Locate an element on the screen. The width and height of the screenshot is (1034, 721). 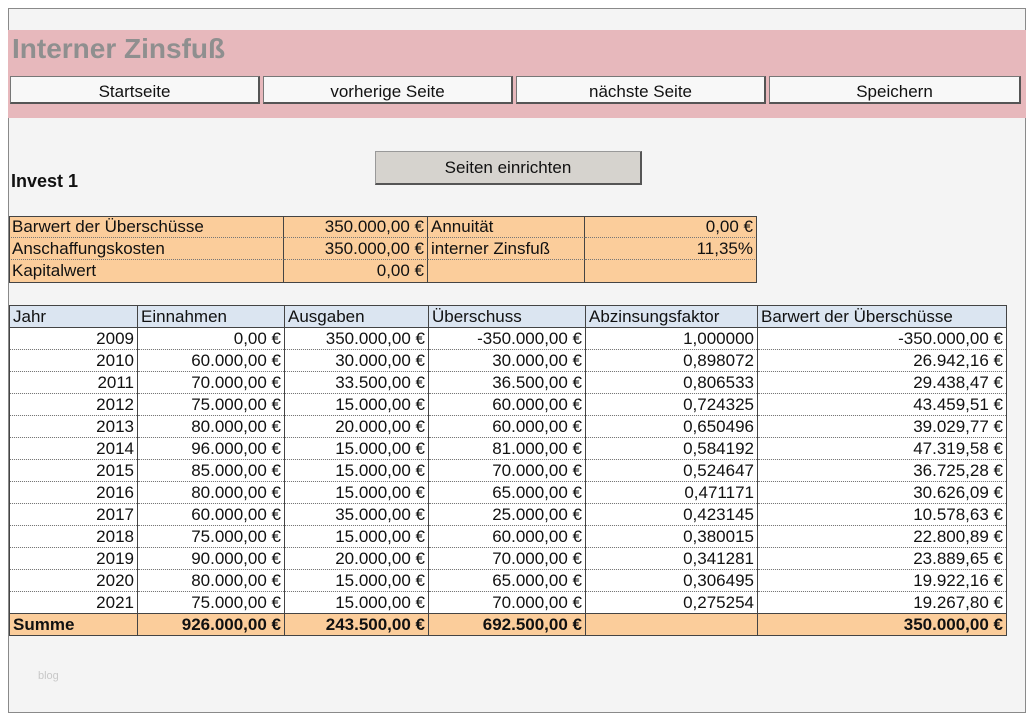
cell-jahr: 2015 is located at coordinates (73, 470).